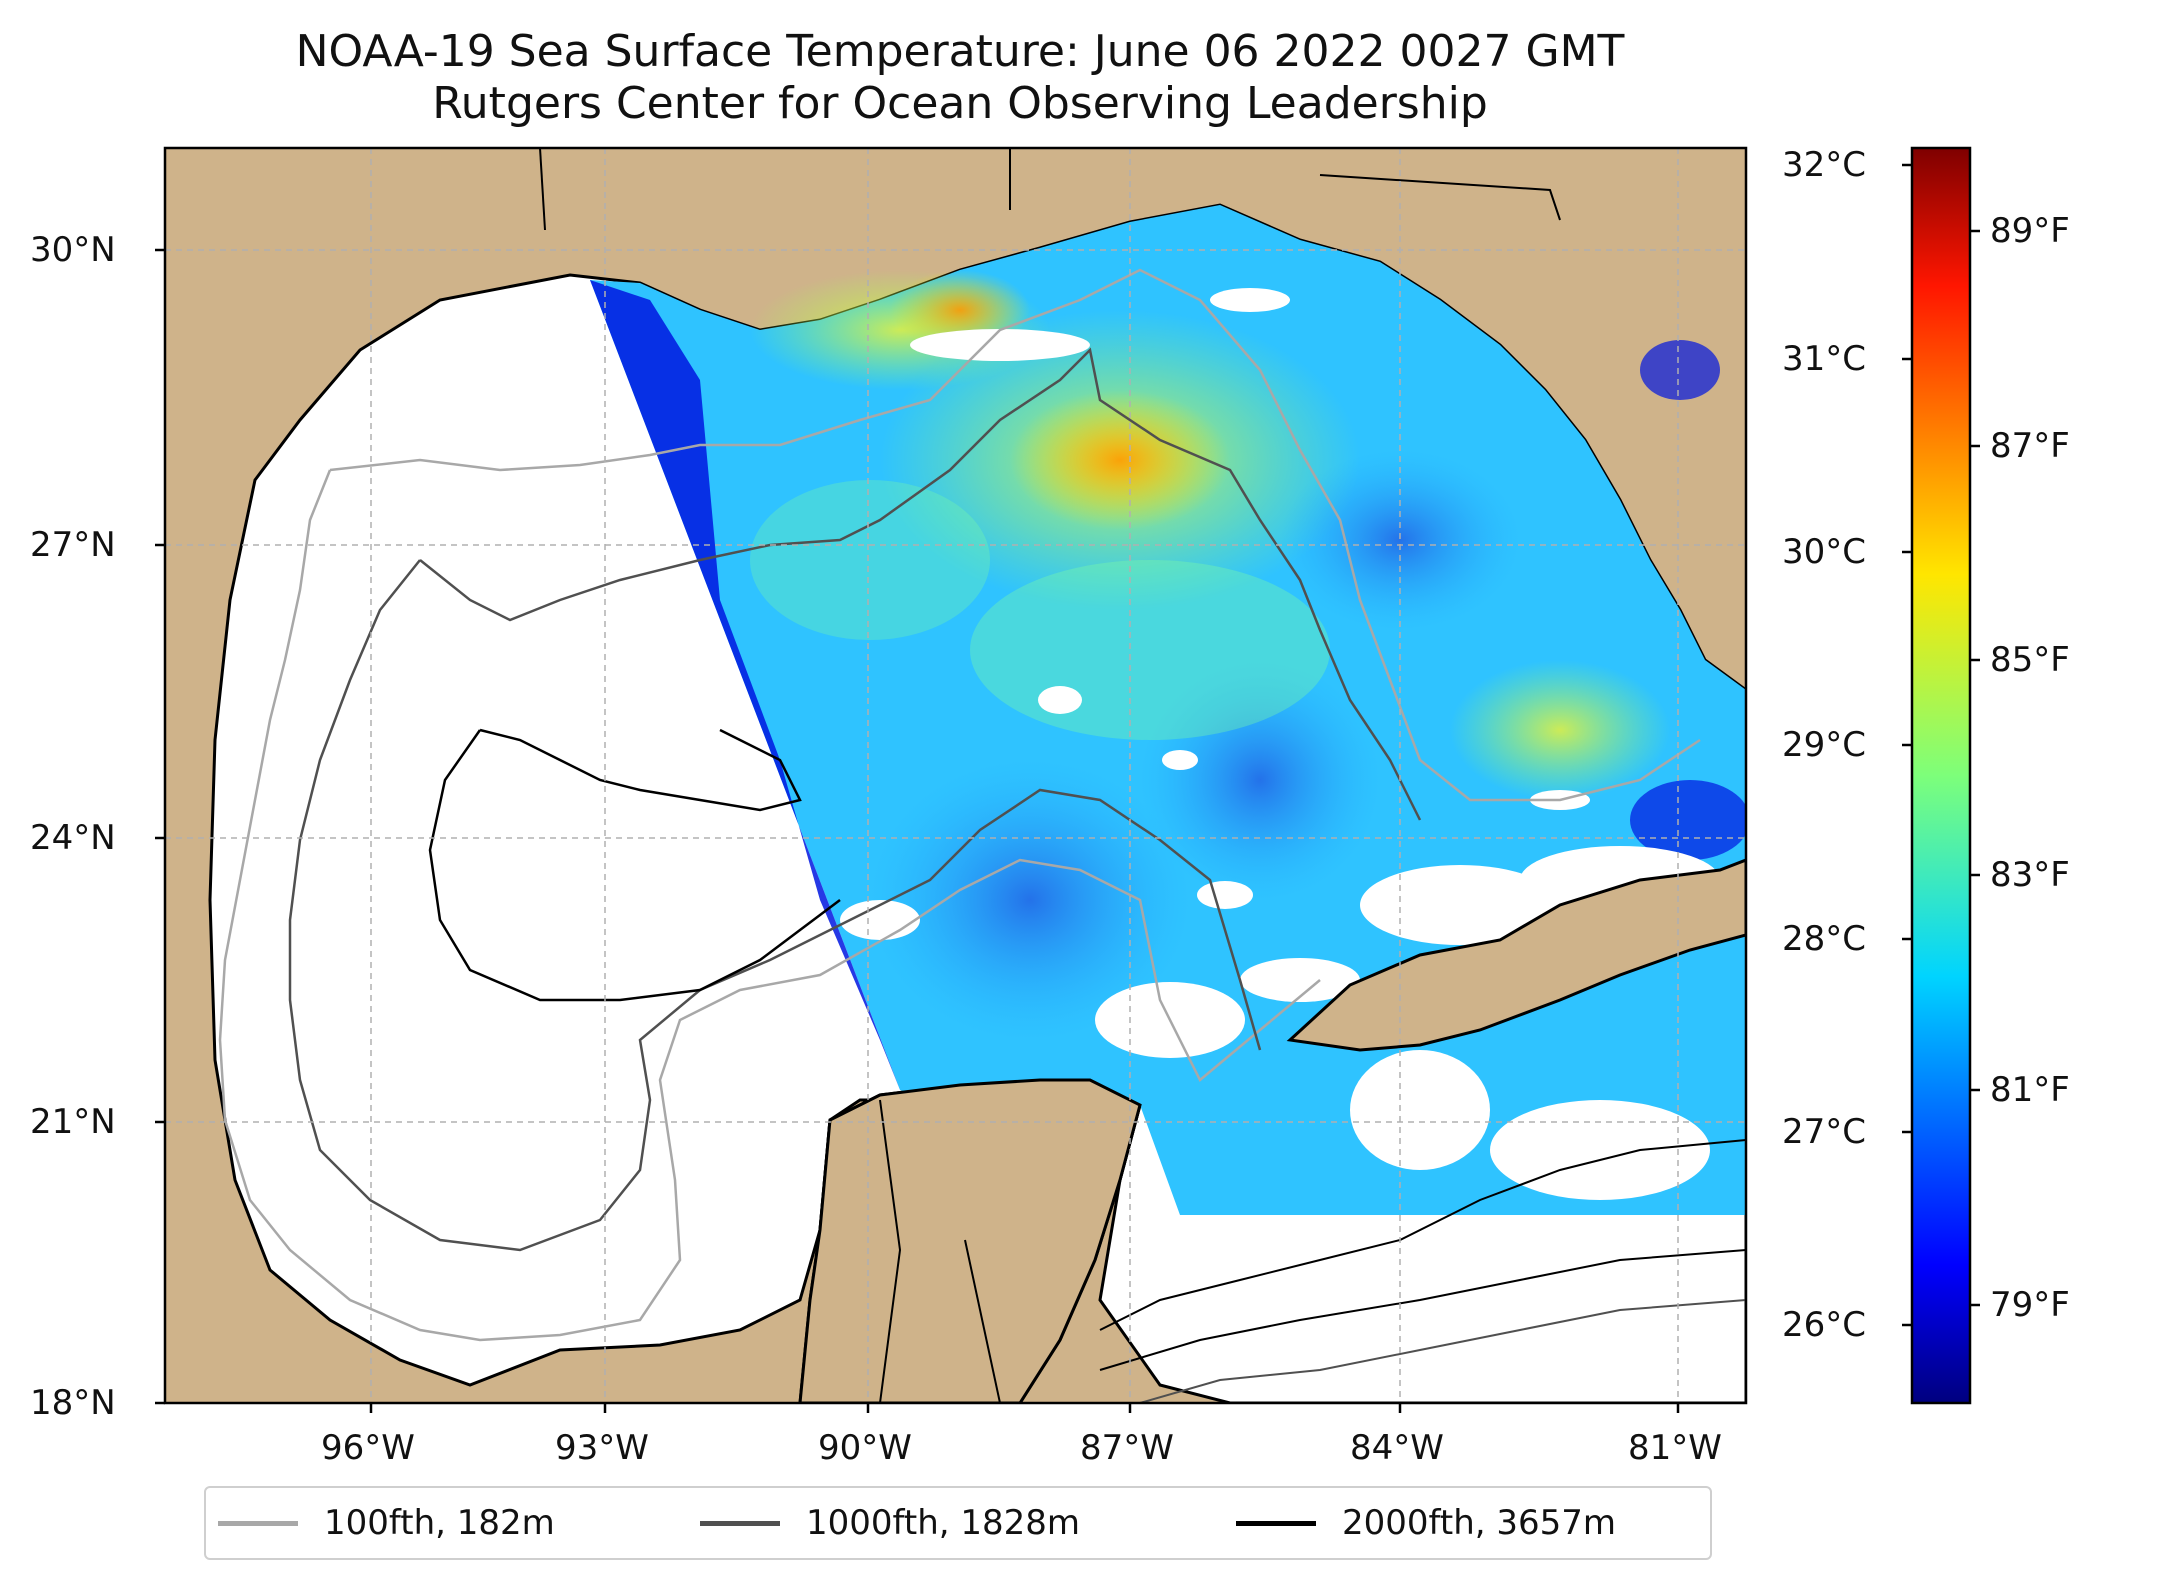  What do you see at coordinates (2030, 231) in the screenshot?
I see `fahrenheit-tick-label: 89°F` at bounding box center [2030, 231].